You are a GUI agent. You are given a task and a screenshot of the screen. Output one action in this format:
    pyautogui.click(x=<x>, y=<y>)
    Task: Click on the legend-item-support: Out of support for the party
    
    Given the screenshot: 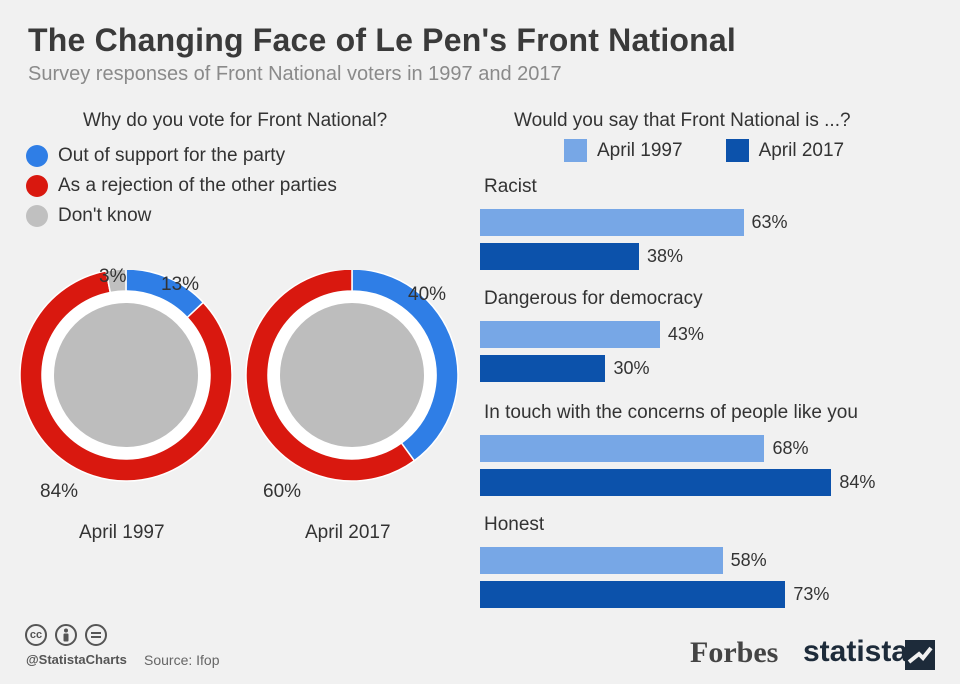 What is the action you would take?
    pyautogui.click(x=181, y=156)
    